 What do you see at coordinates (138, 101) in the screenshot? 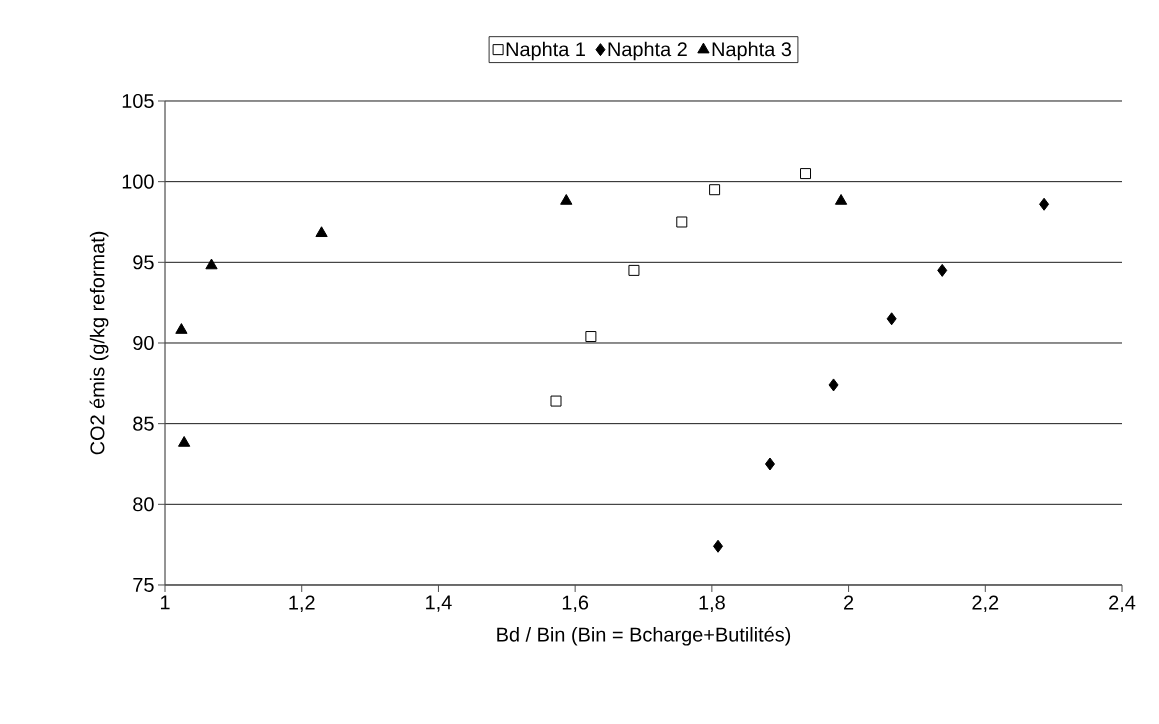
I see `y-tick-label: 105` at bounding box center [138, 101].